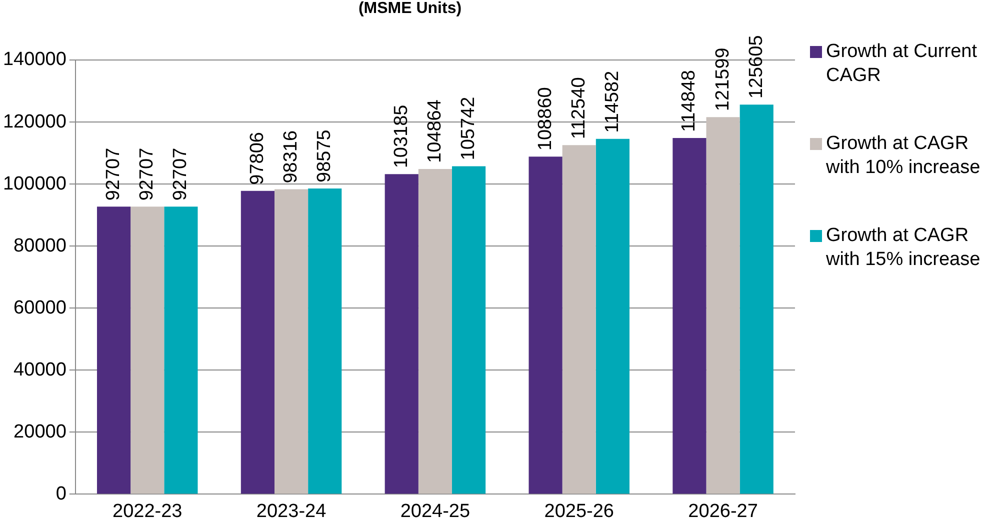  I want to click on y-tick-label: 0, so click(61, 493).